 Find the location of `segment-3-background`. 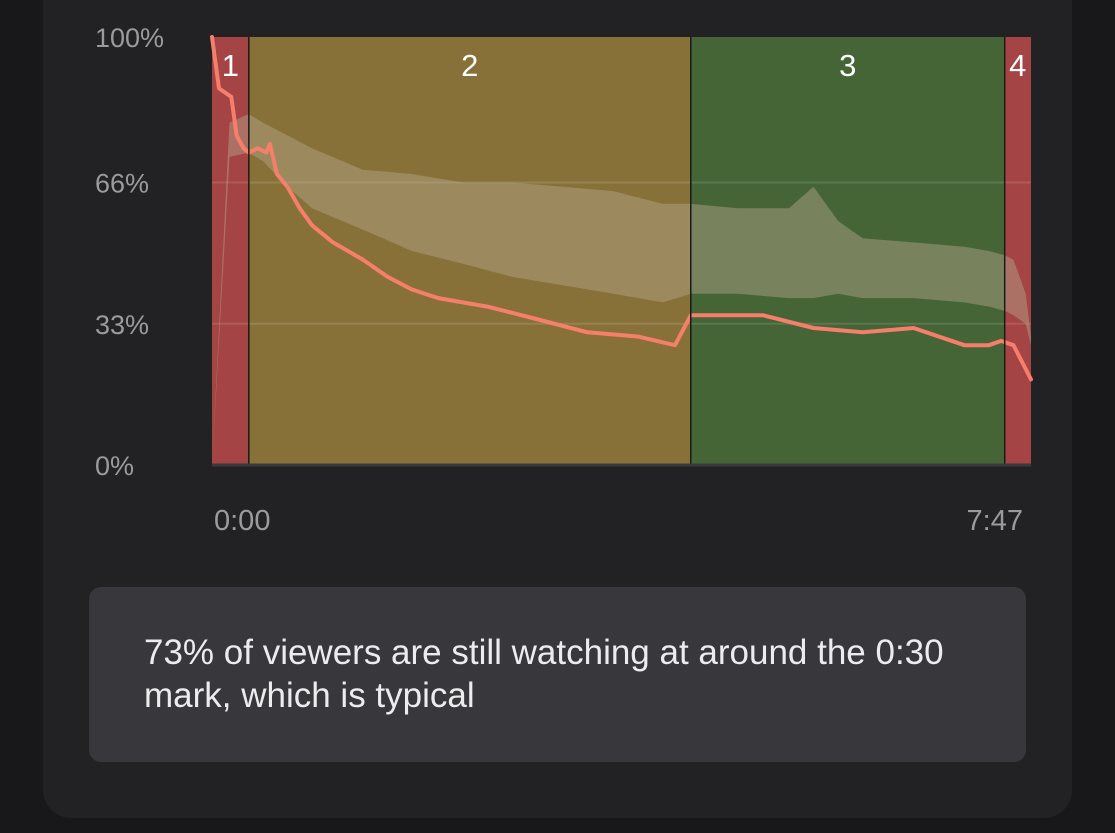

segment-3-background is located at coordinates (847, 251).